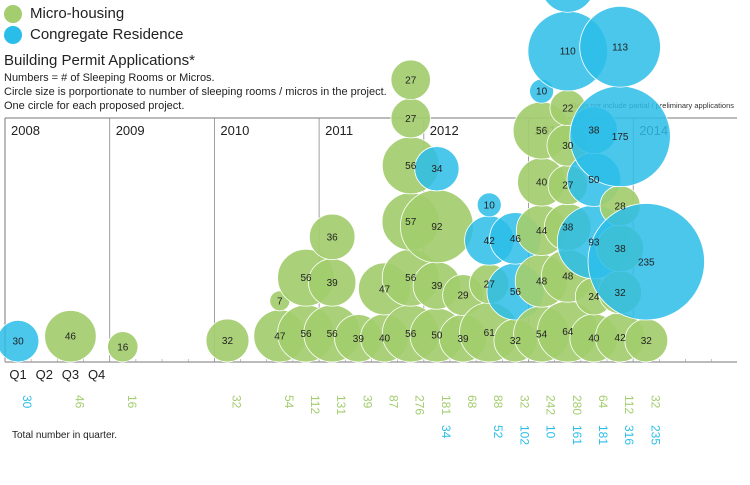 The image size is (750, 485). Describe the element at coordinates (109, 78) in the screenshot. I see `subtitle-line-1: Numbers = # of Sleeping Rooms or Micros.` at that location.